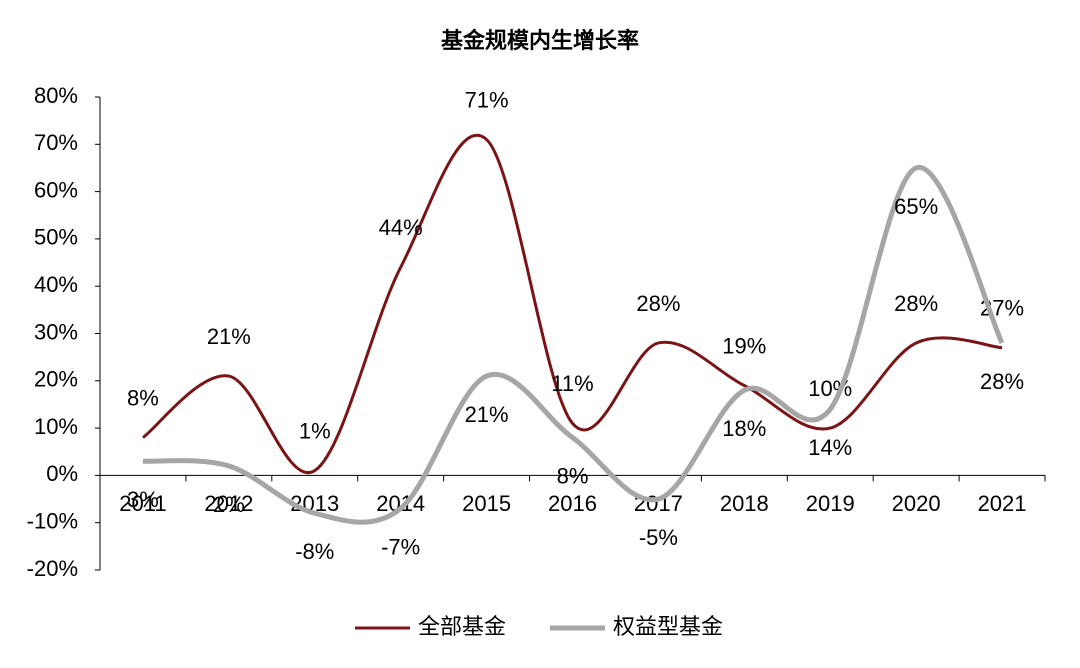  What do you see at coordinates (52, 568) in the screenshot?
I see `y-tick-label: -20%` at bounding box center [52, 568].